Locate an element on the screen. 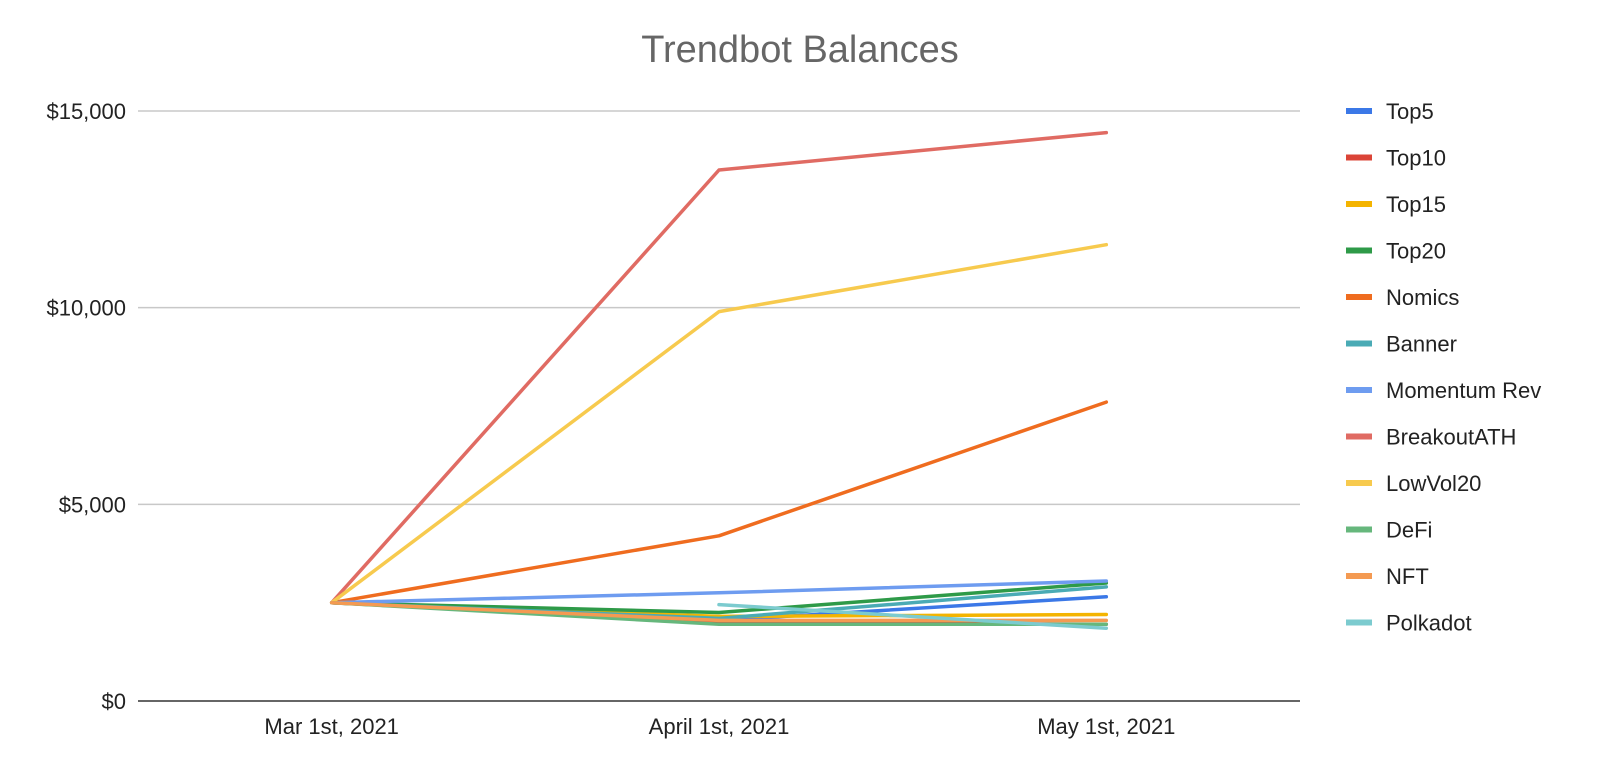  series-line-top20 is located at coordinates (719, 598).